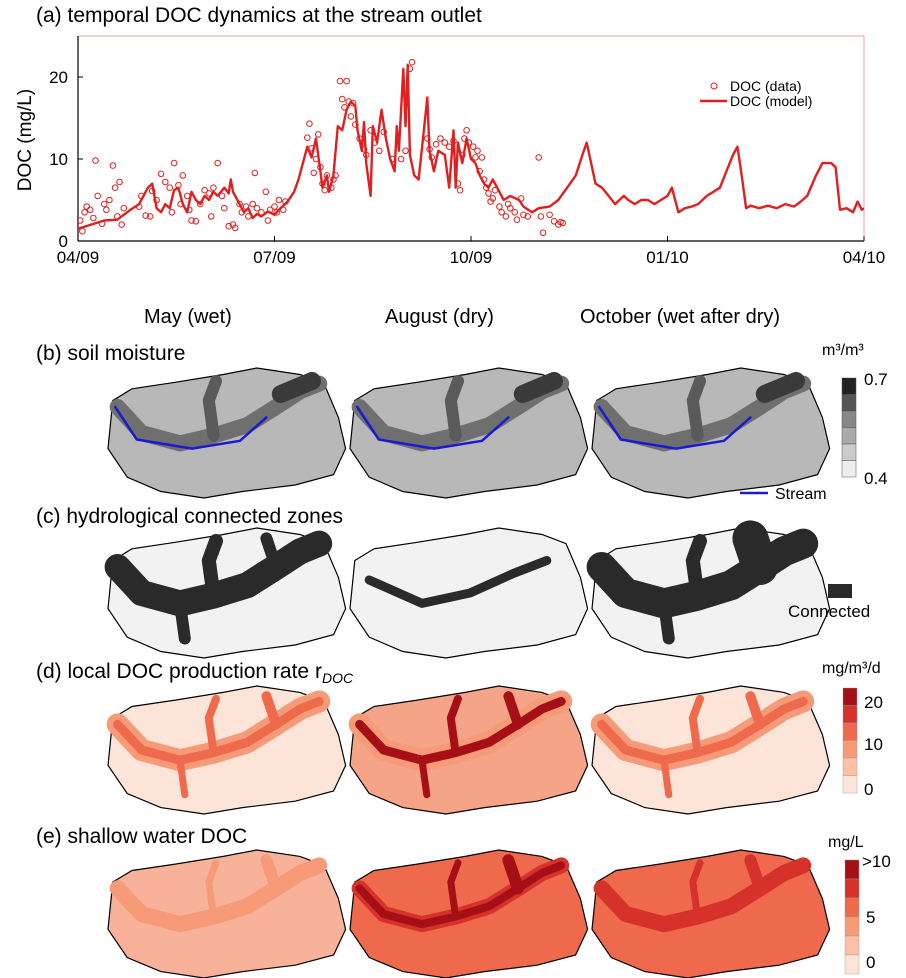  What do you see at coordinates (190, 516) in the screenshot?
I see `panel-c-title: (c) hydrological connected zones` at bounding box center [190, 516].